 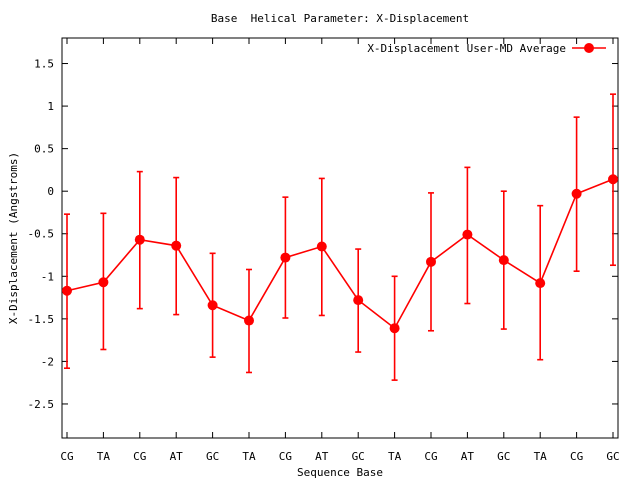 I want to click on y-axis-label: X-Displacement (Angstroms), so click(x=13, y=238).